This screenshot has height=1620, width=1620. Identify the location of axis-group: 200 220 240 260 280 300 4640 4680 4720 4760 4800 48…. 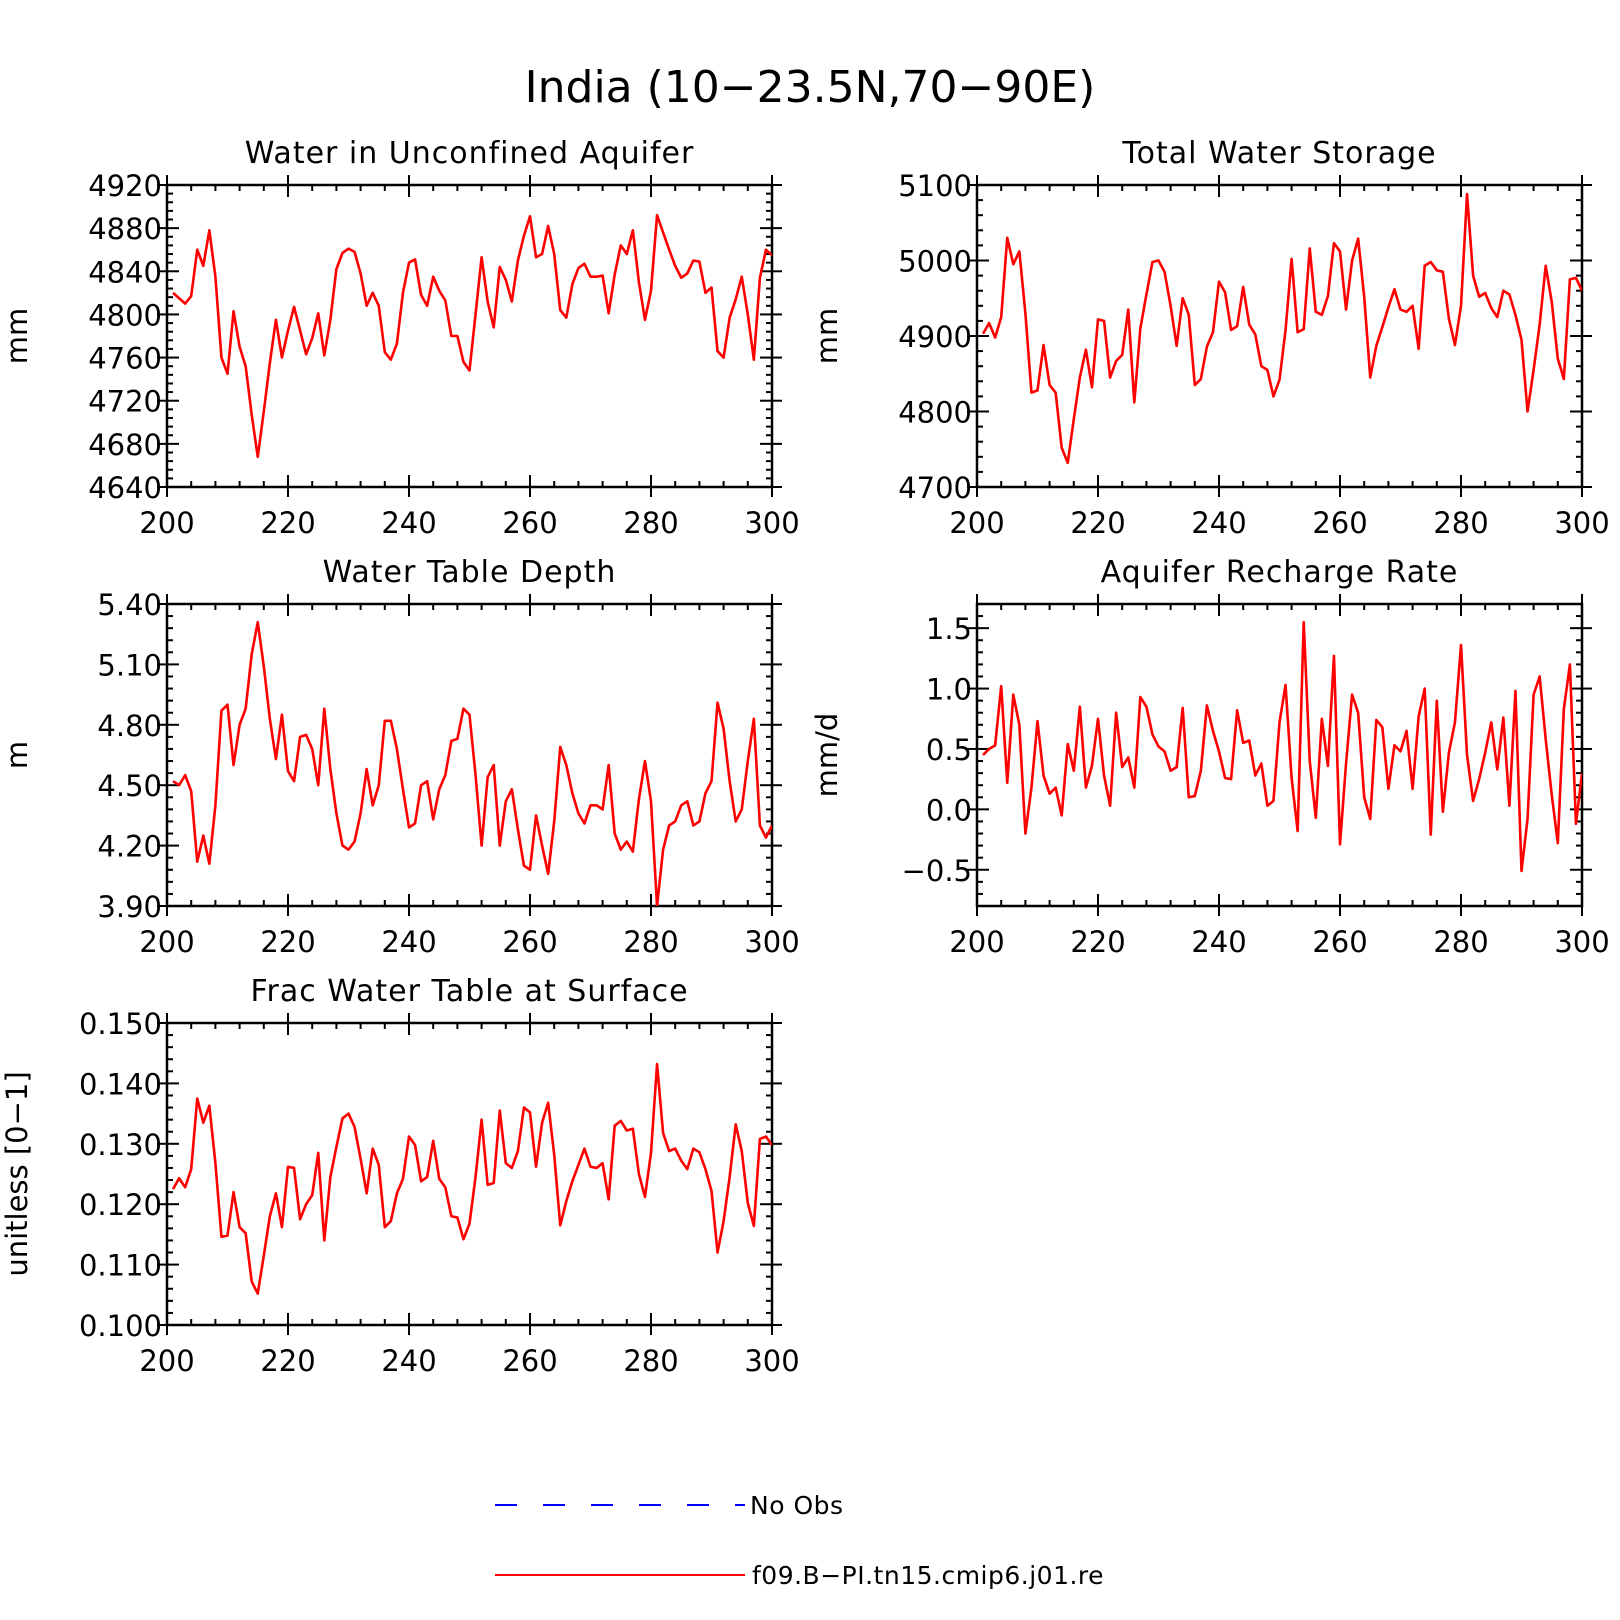
(443, 354).